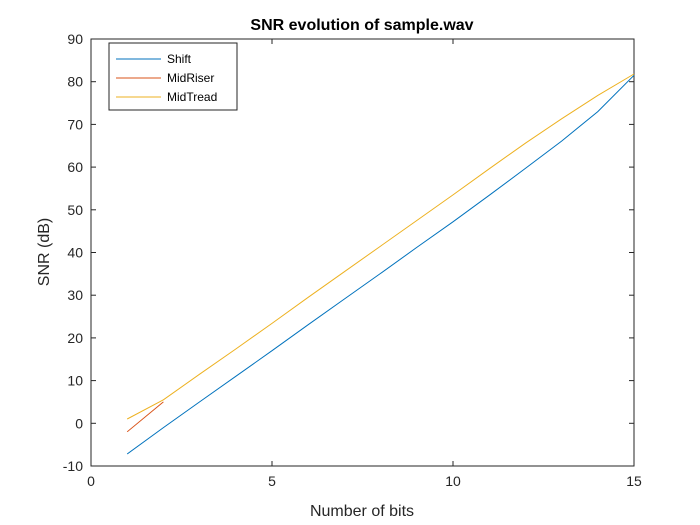 The width and height of the screenshot is (700, 525). What do you see at coordinates (75, 338) in the screenshot?
I see `y-tick-label: 20` at bounding box center [75, 338].